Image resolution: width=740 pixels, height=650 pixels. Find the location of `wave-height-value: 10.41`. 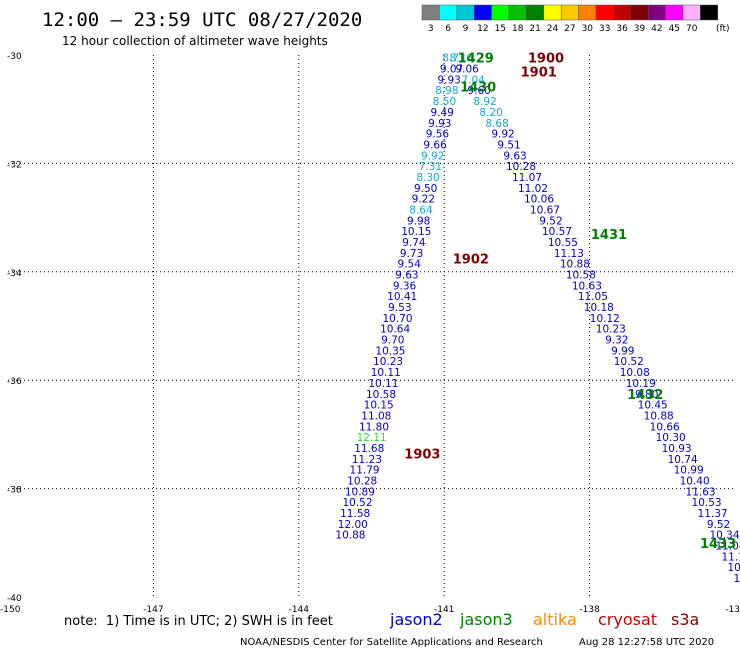

wave-height-value: 10.41 is located at coordinates (402, 297).